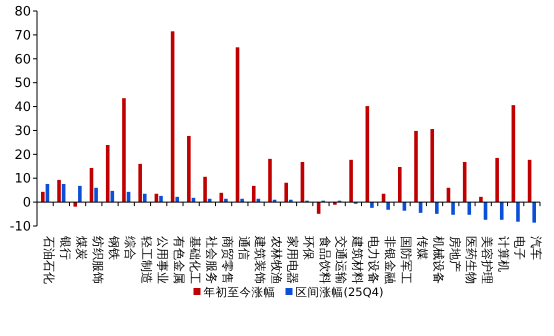 The height and width of the screenshot is (336, 554). Describe the element at coordinates (340, 292) in the screenshot. I see `legend-label: 区间涨幅(25Q4)` at that location.